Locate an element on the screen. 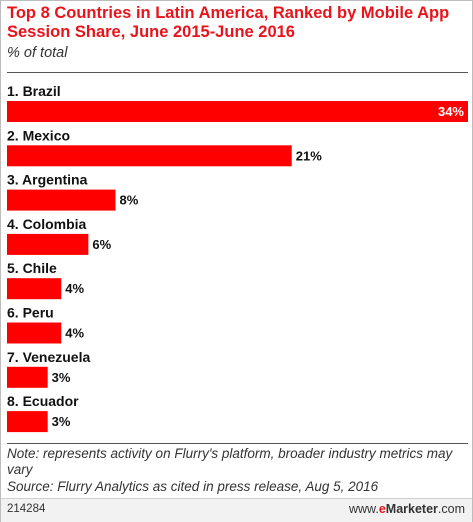  value-label: 8% is located at coordinates (128, 200).